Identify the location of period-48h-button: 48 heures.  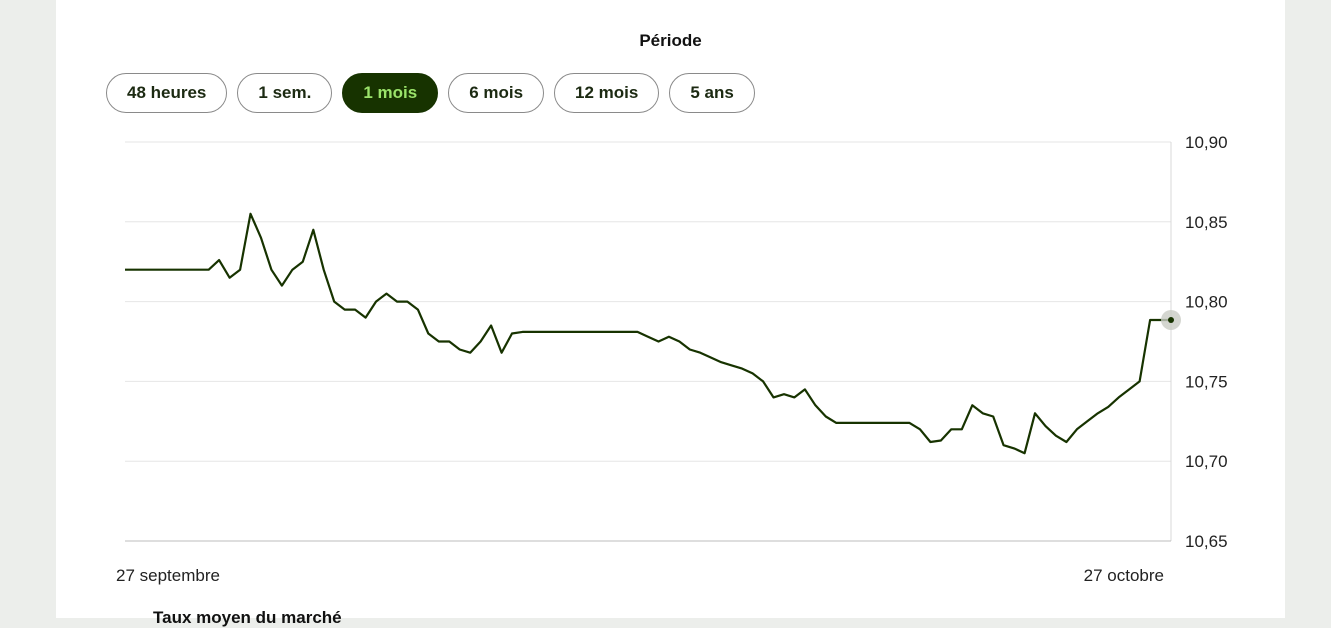
(167, 93).